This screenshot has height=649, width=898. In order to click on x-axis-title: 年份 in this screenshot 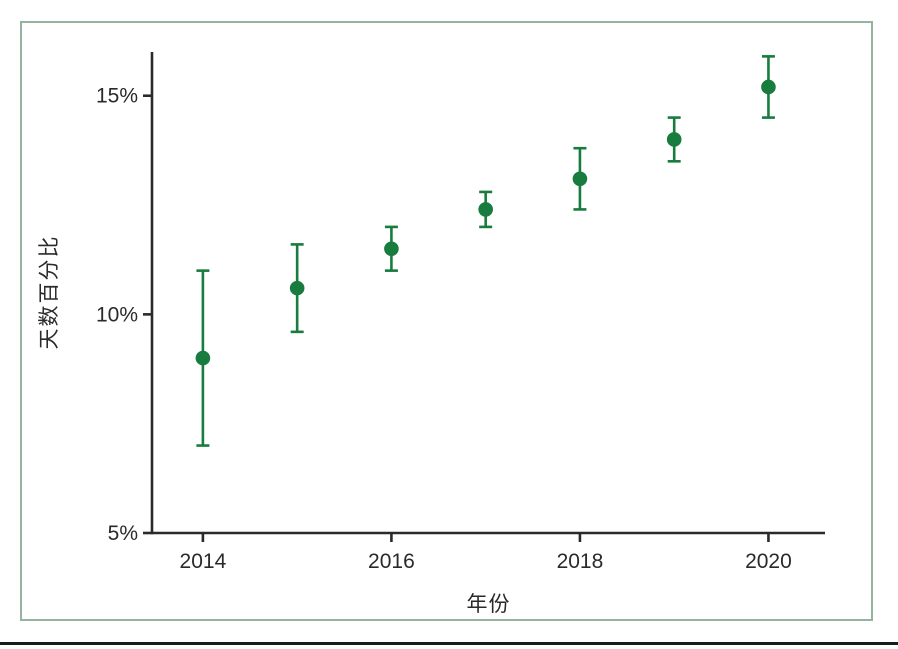, I will do `click(488, 604)`.